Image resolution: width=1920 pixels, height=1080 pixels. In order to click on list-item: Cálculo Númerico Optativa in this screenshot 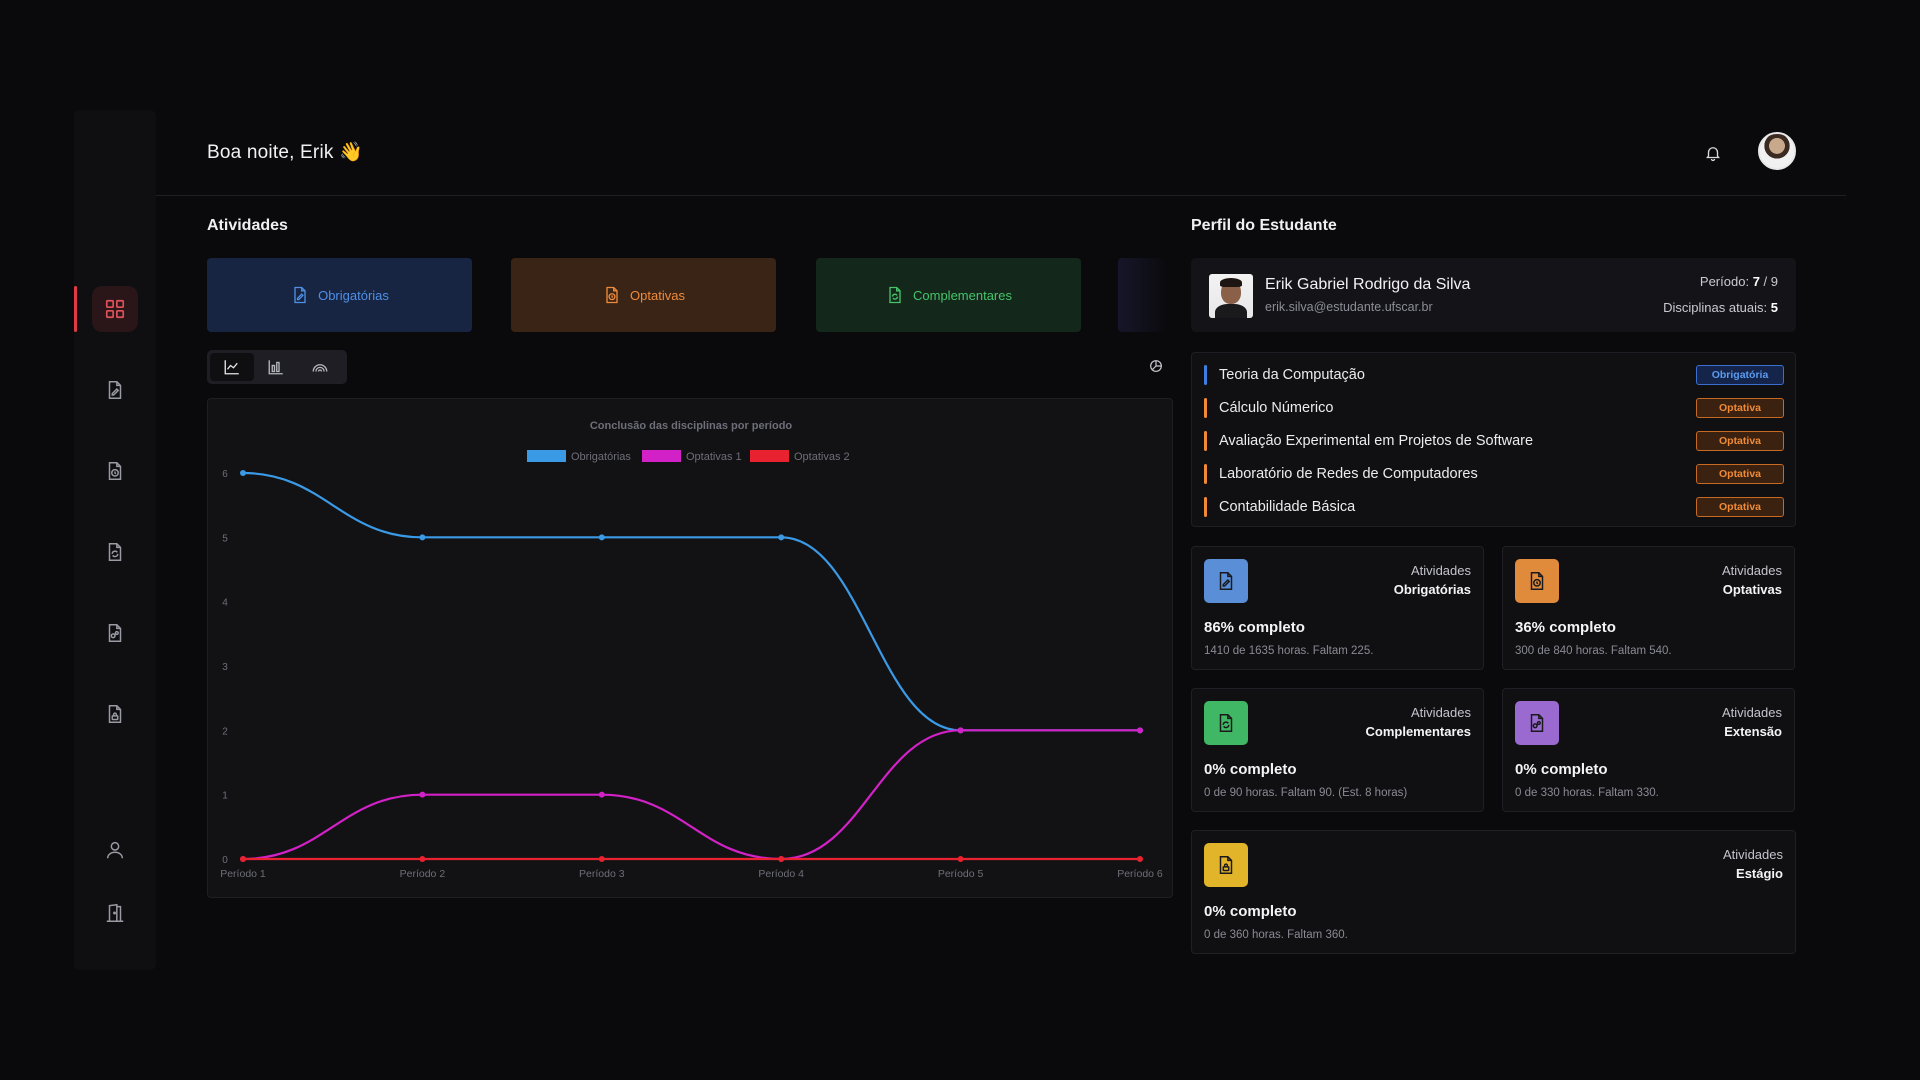, I will do `click(1494, 408)`.